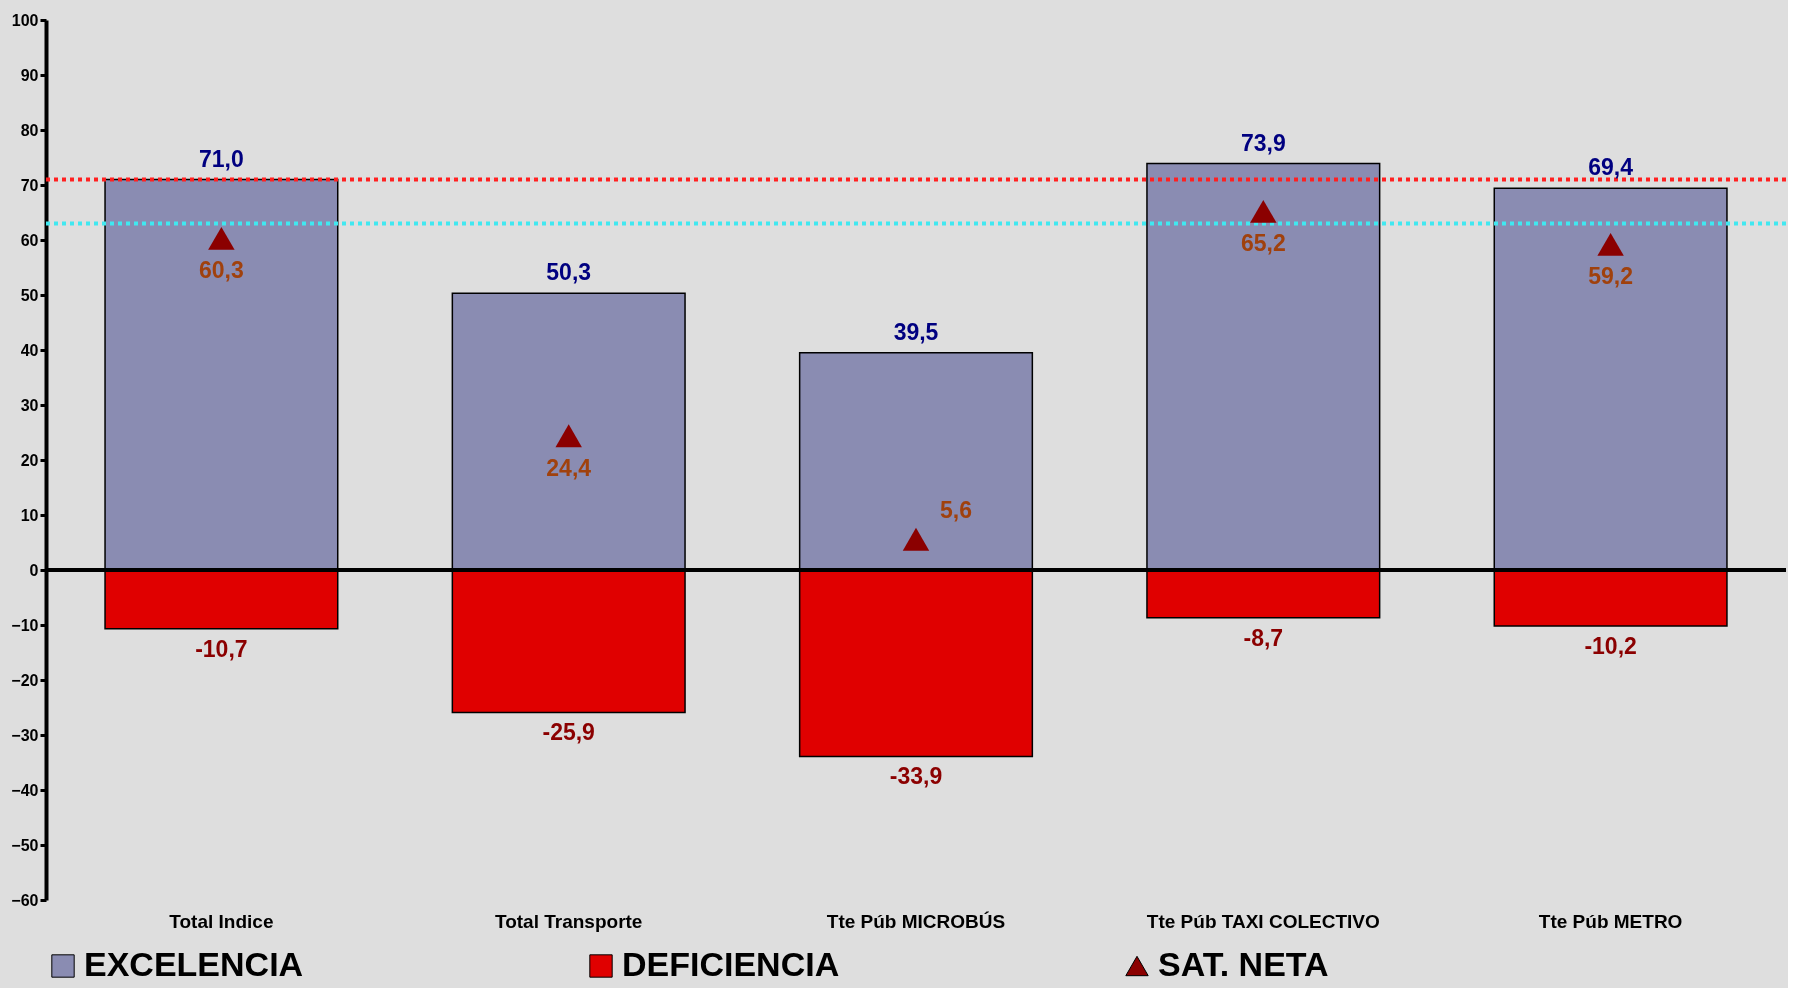 The height and width of the screenshot is (1008, 1805). I want to click on legend-label: SAT. NETA, so click(1243, 964).